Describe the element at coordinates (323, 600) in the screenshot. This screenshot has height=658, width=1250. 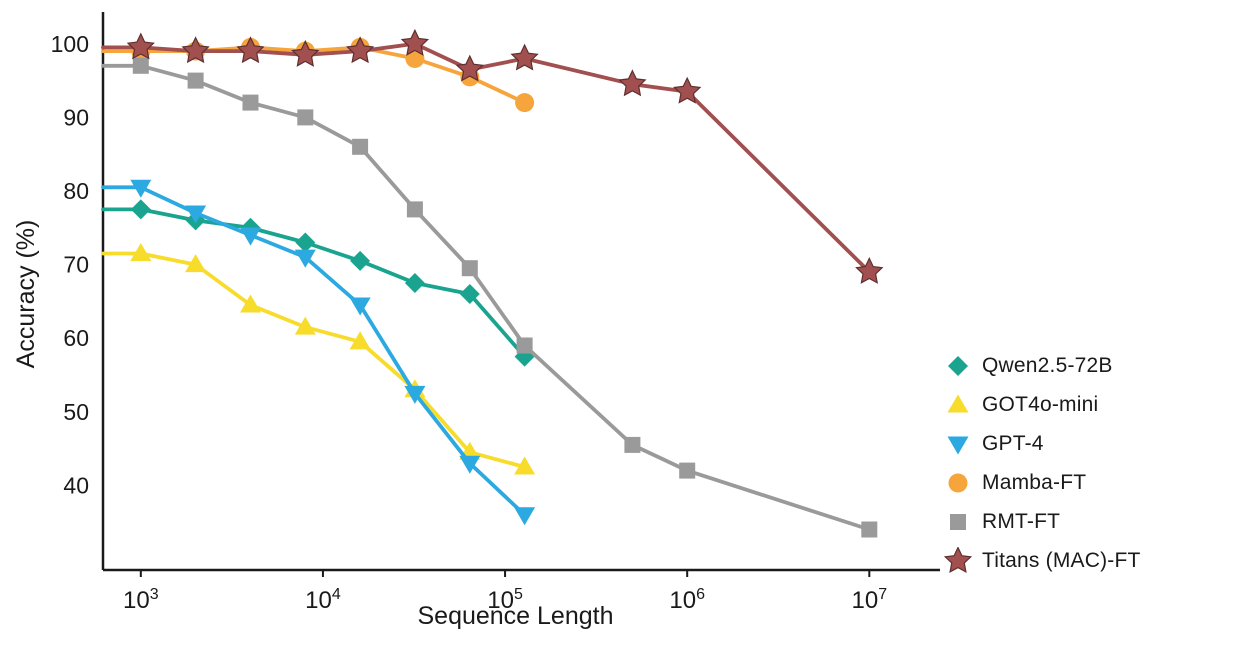
I see `x-tick-label: 10⁴` at that location.